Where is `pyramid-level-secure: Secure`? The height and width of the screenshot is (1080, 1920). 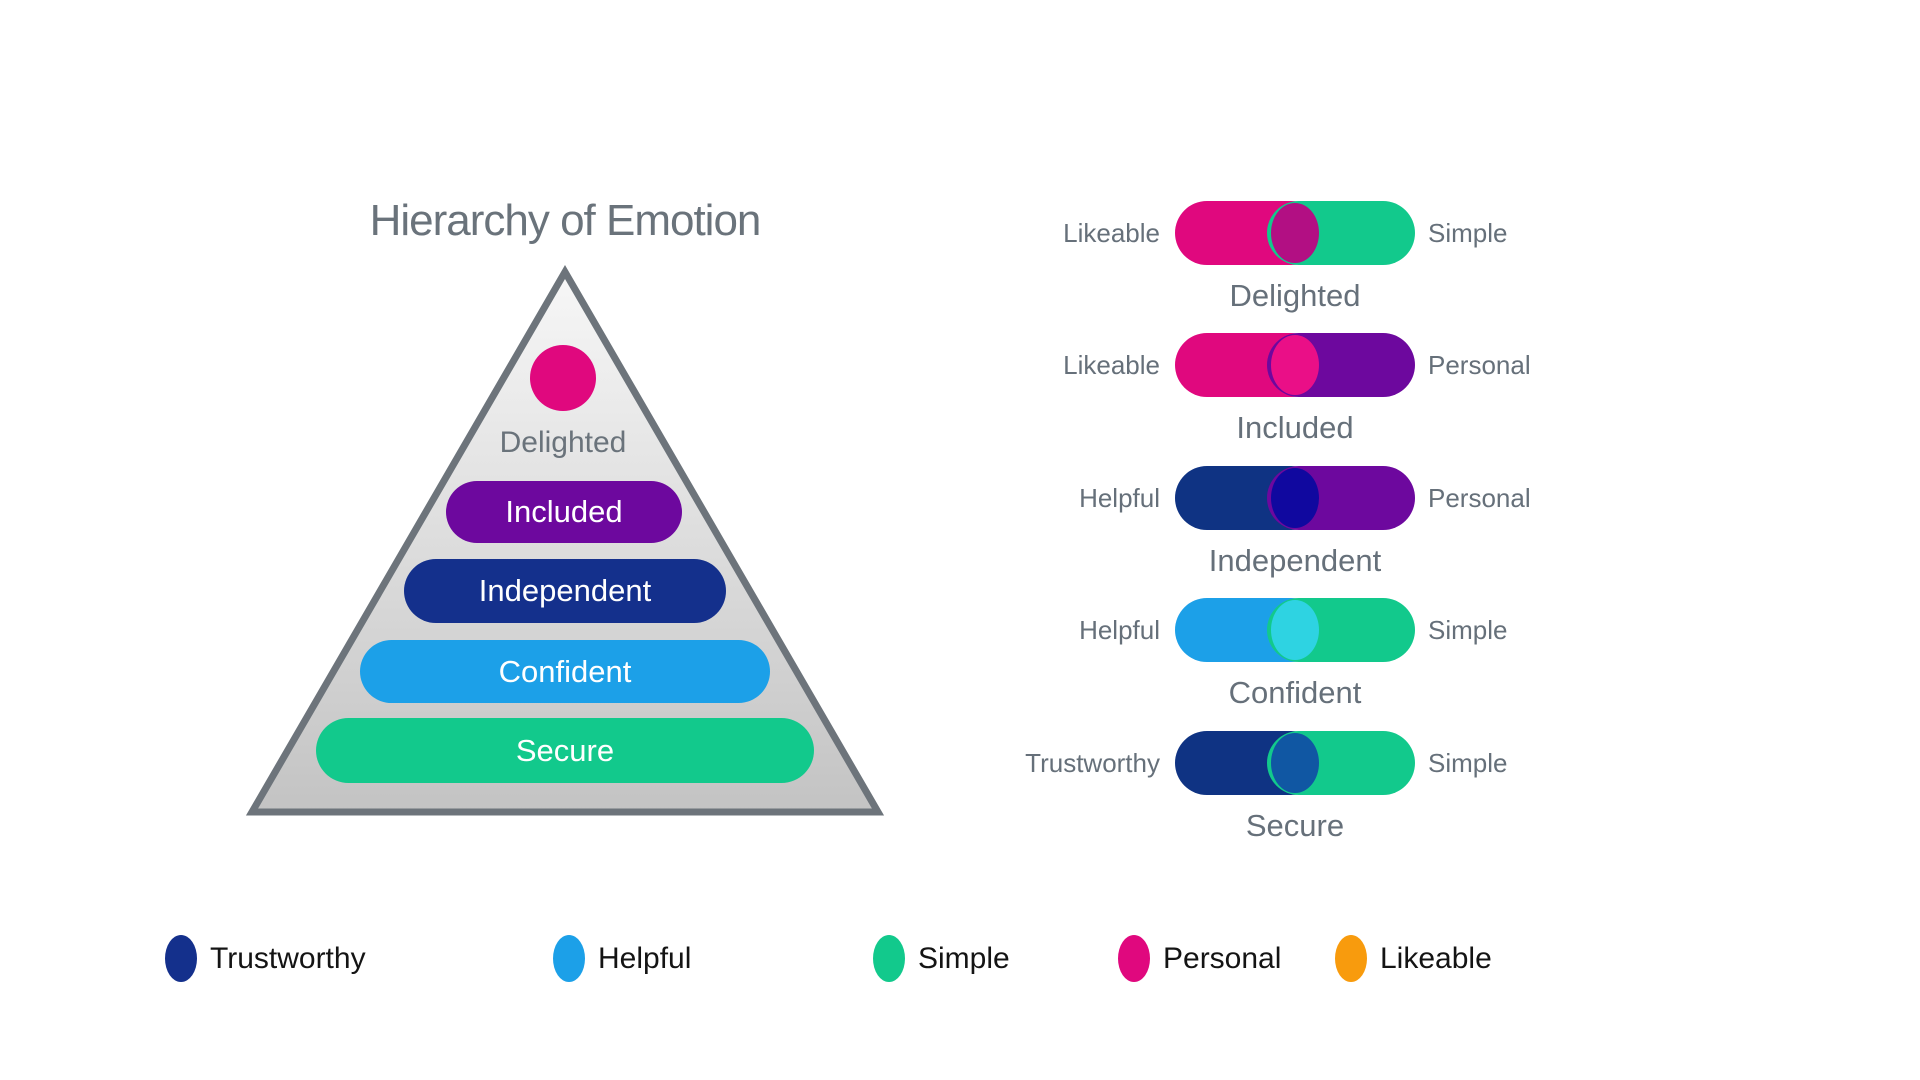 pyramid-level-secure: Secure is located at coordinates (565, 750).